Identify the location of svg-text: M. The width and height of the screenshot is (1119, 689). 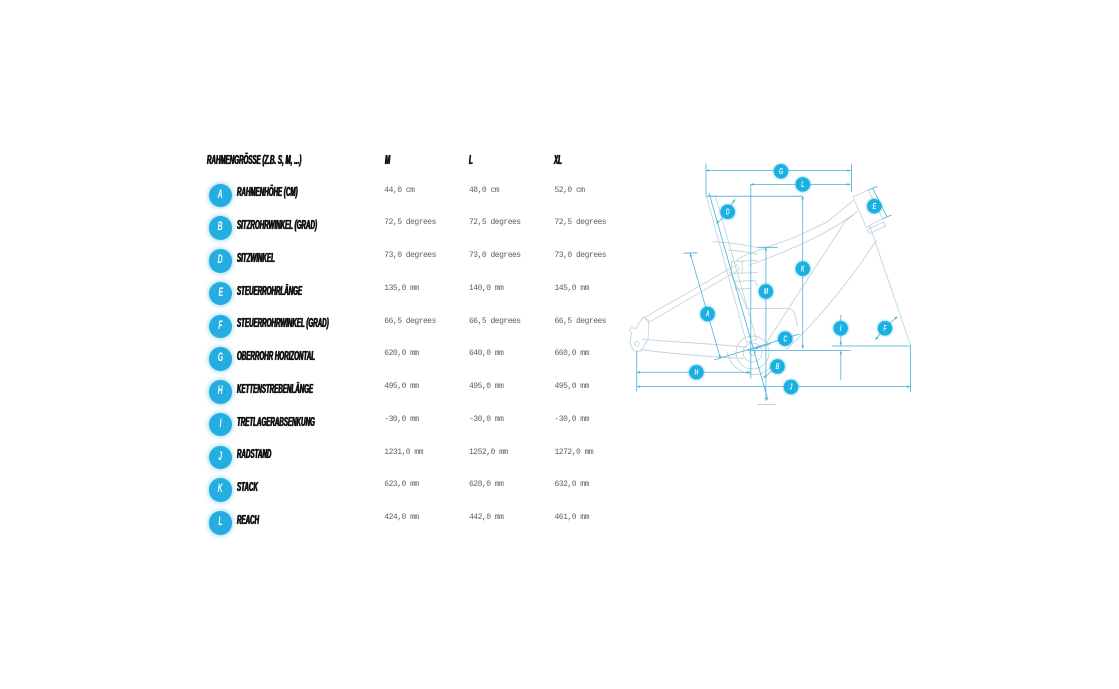
(766, 292).